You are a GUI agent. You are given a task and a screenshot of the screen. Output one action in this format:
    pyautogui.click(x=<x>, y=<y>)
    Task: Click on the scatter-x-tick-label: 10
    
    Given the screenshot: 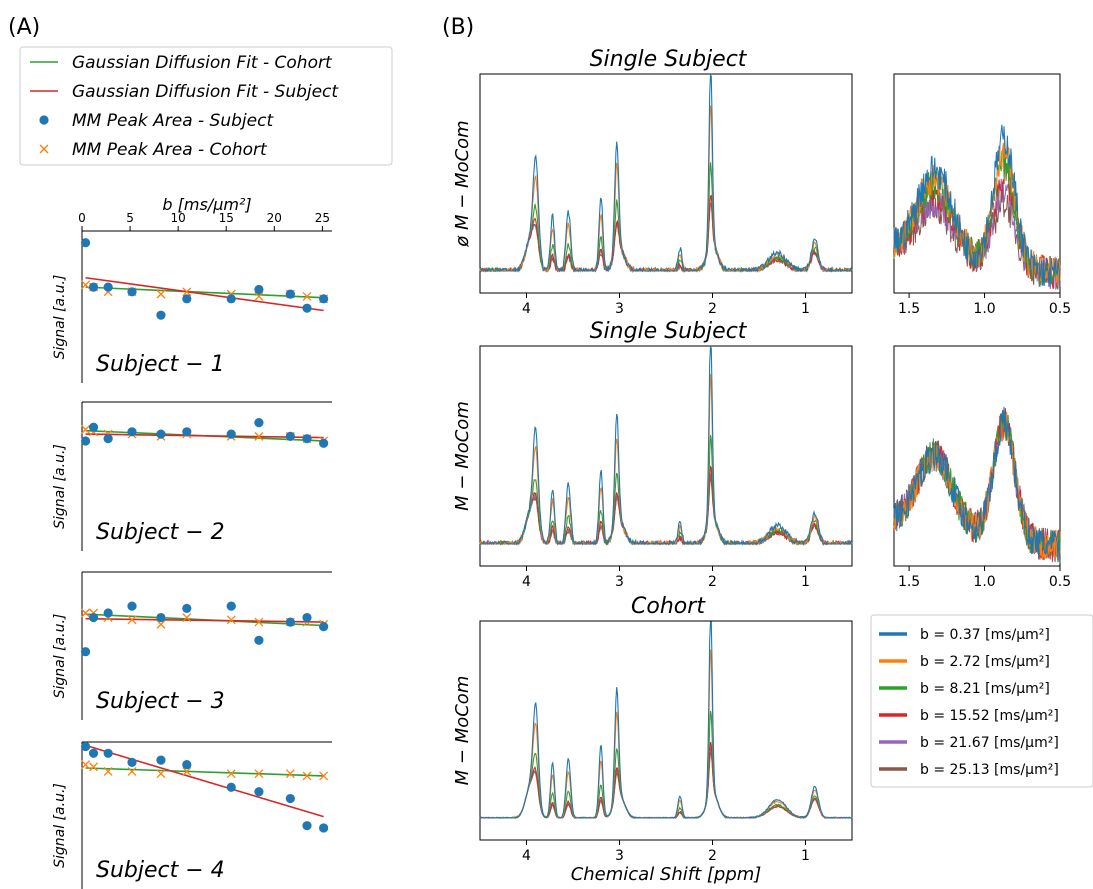 What is the action you would take?
    pyautogui.click(x=178, y=218)
    